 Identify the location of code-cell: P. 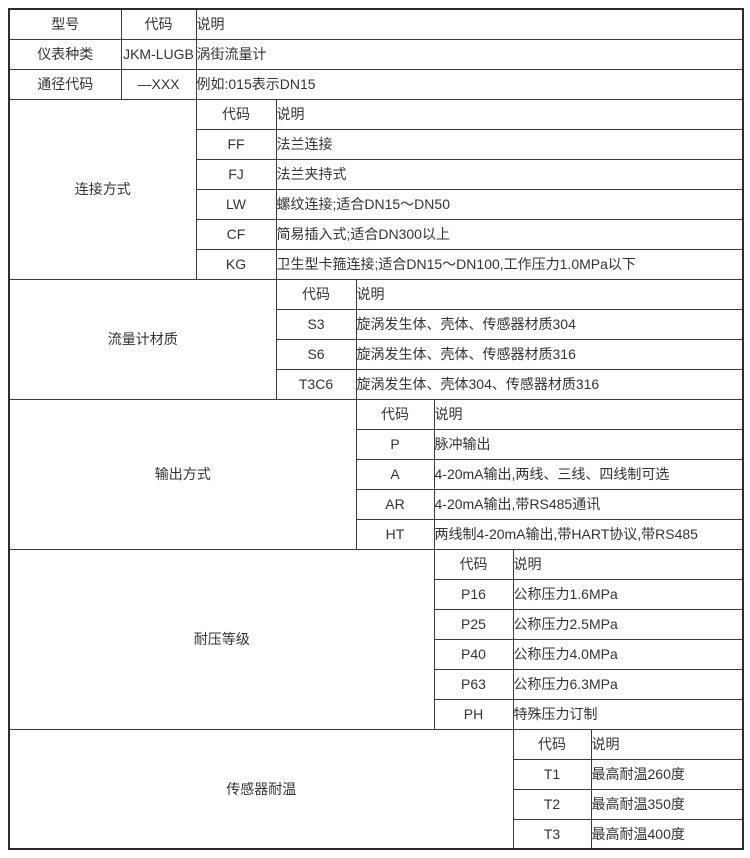
(395, 444).